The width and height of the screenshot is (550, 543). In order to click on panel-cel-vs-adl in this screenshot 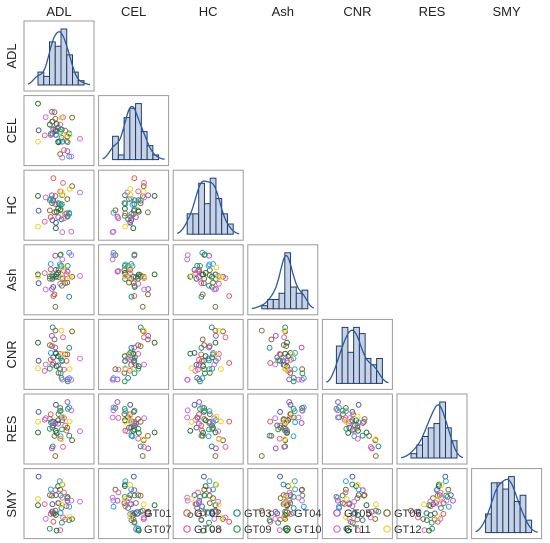, I will do `click(59, 131)`.